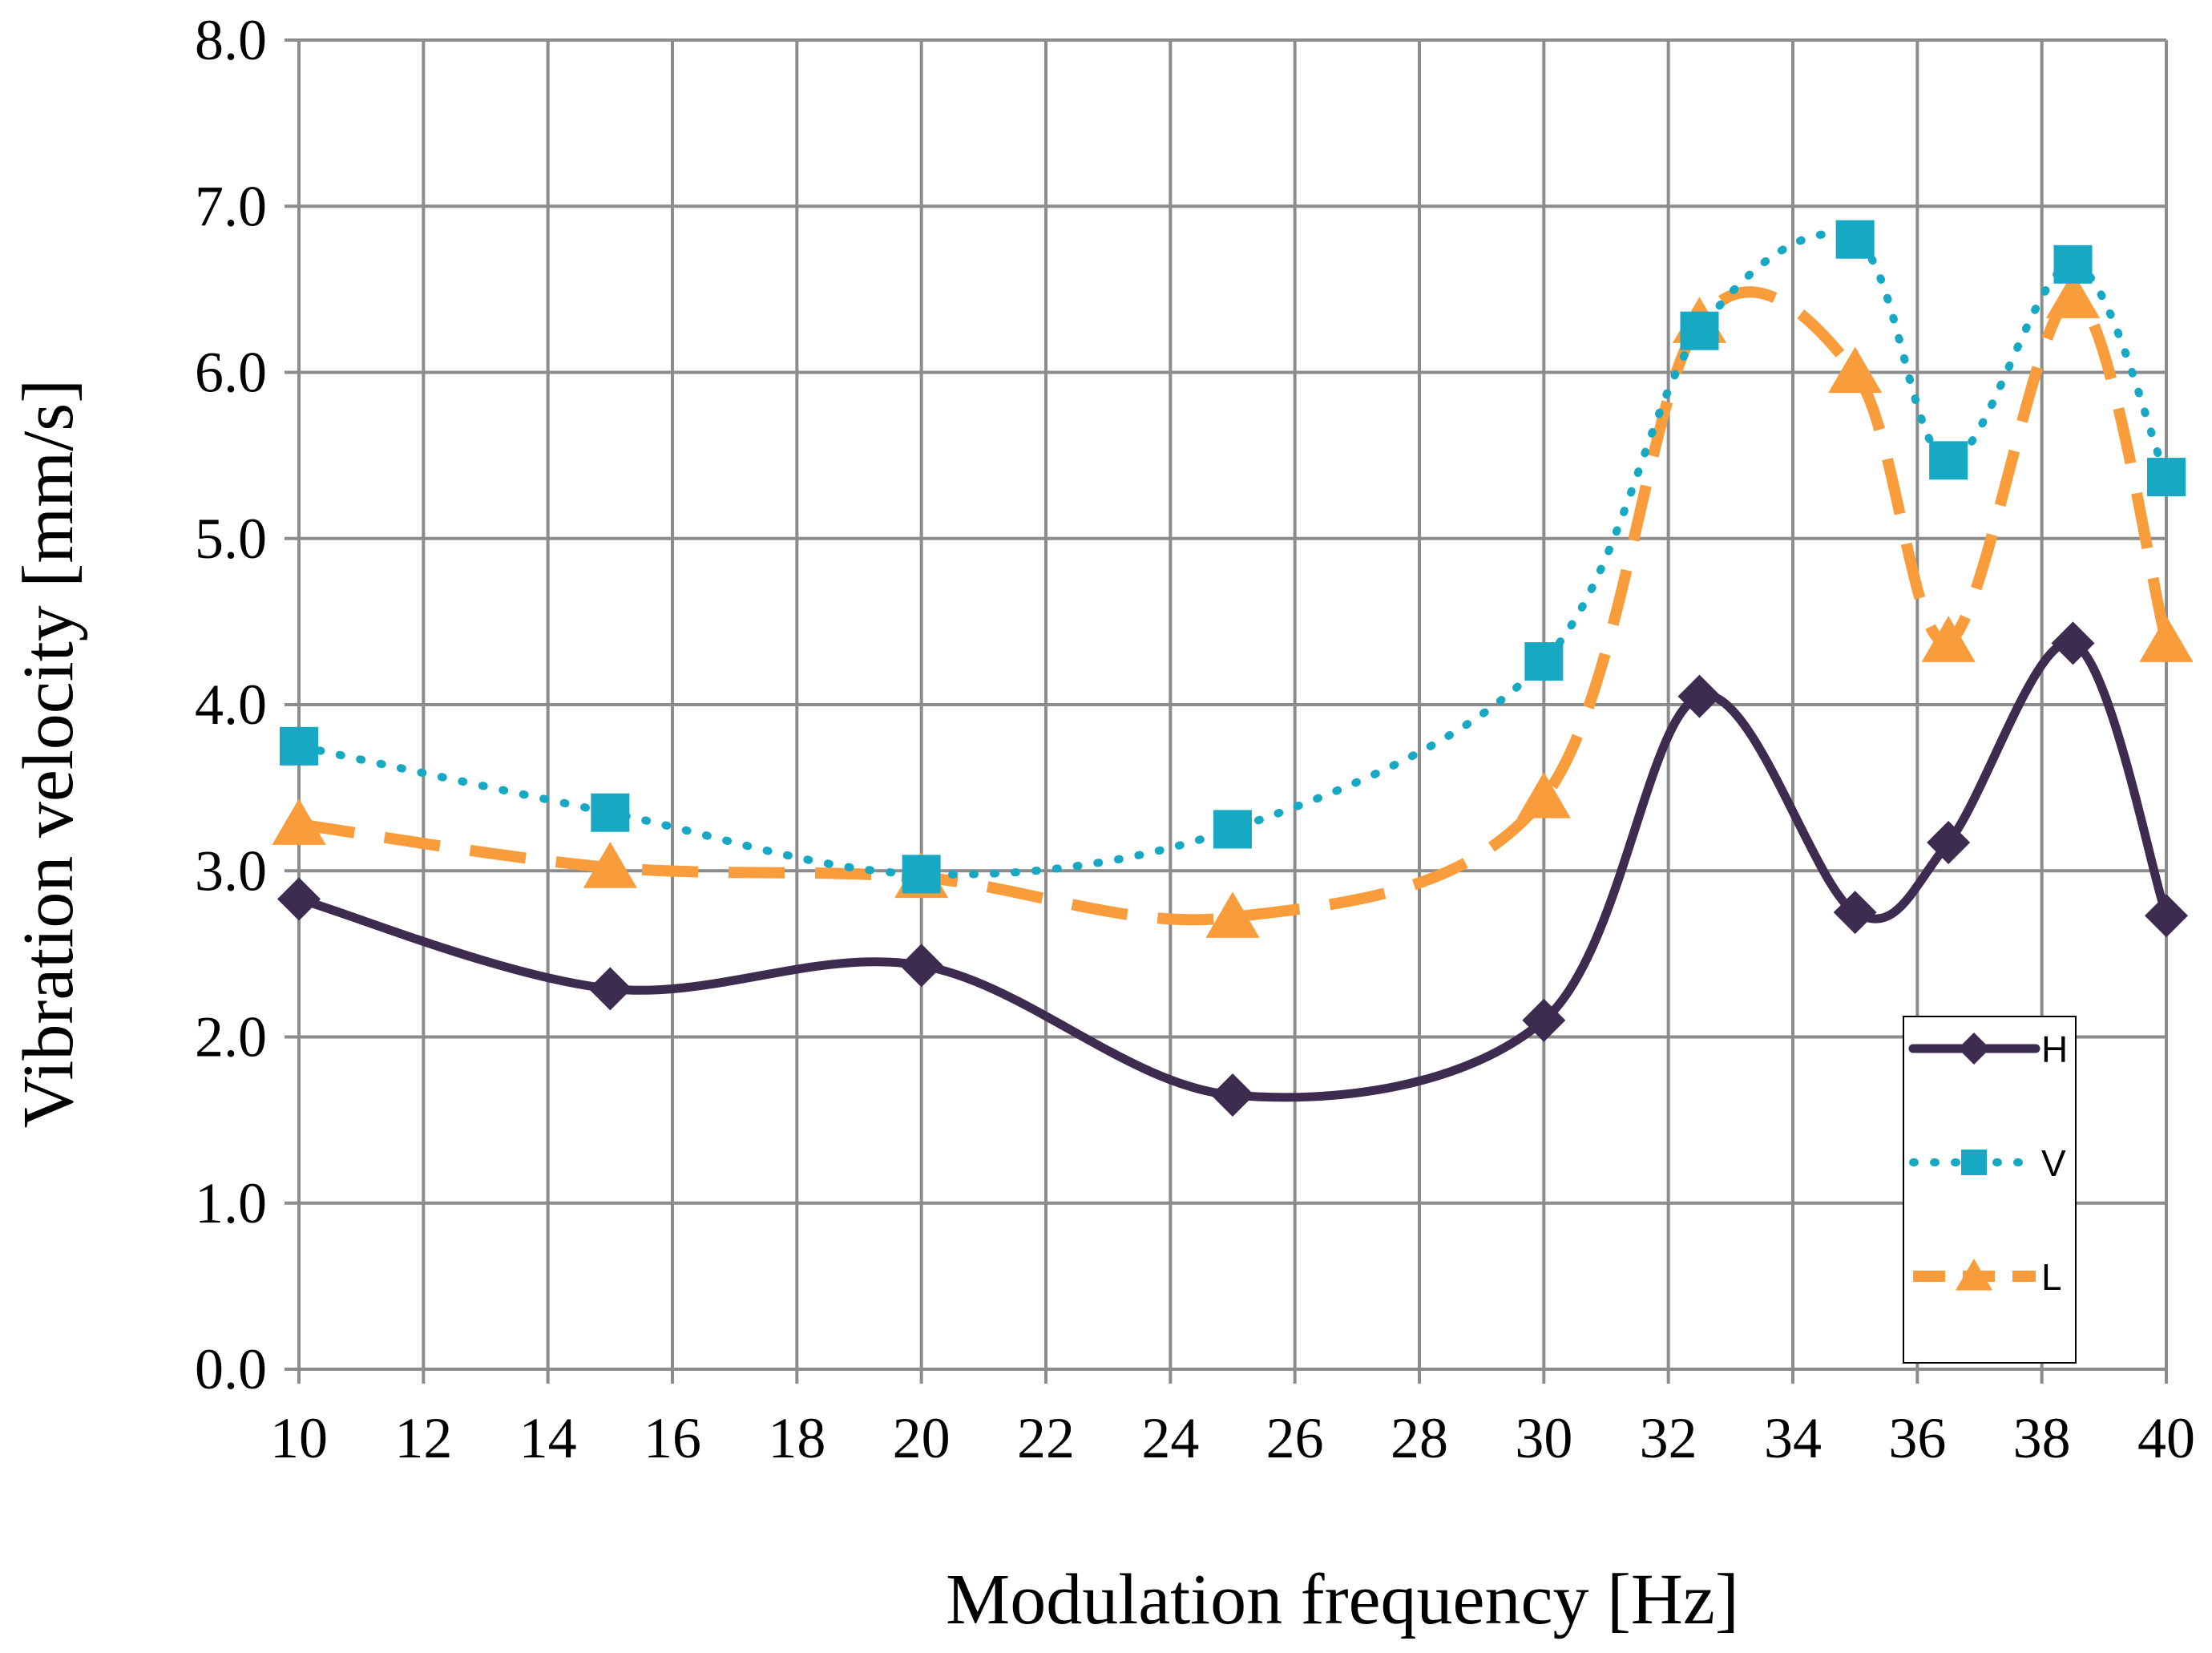 This screenshot has width=2212, height=1653. Describe the element at coordinates (1046, 1438) in the screenshot. I see `x-tick-label: 22` at that location.